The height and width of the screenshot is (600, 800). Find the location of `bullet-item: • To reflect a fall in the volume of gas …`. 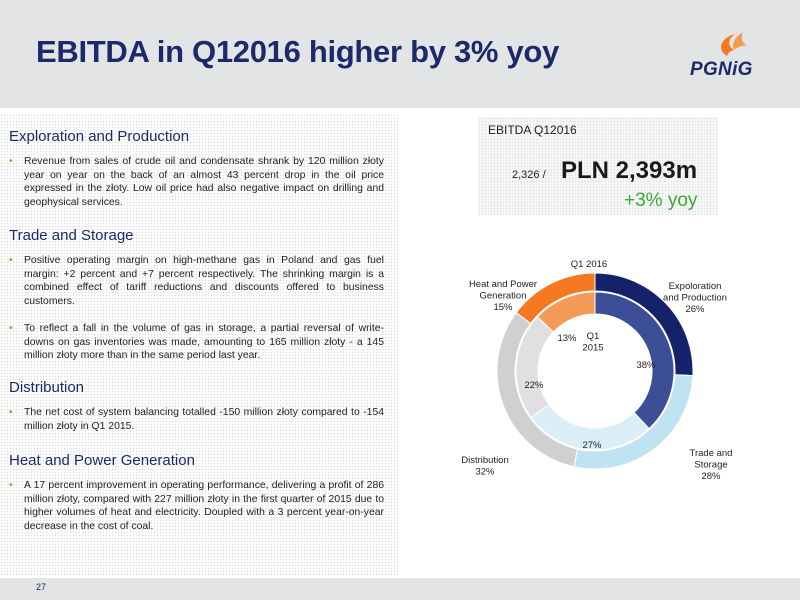

bullet-item: • To reflect a fall in the volume of gas … is located at coordinates (196, 342).